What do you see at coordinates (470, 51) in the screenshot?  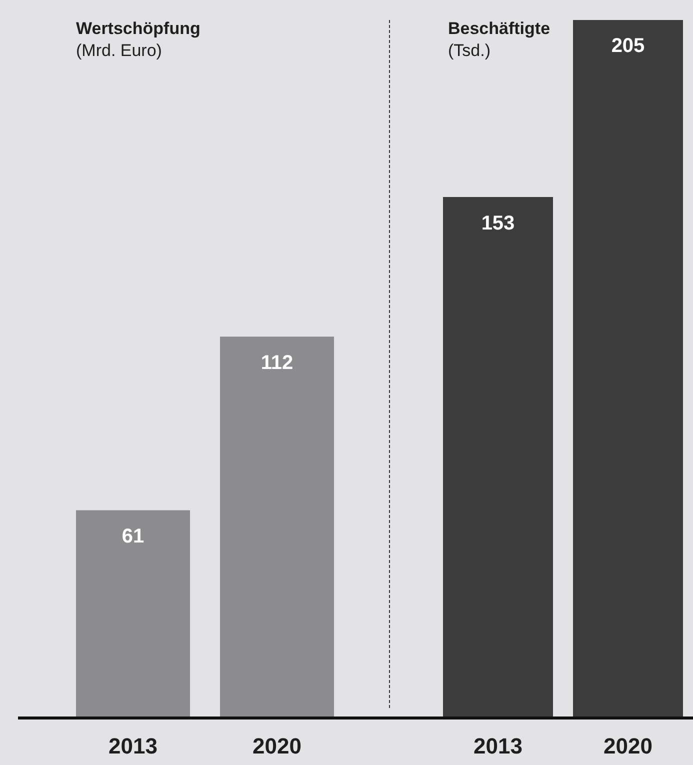 I see `text: (Tsd.)` at bounding box center [470, 51].